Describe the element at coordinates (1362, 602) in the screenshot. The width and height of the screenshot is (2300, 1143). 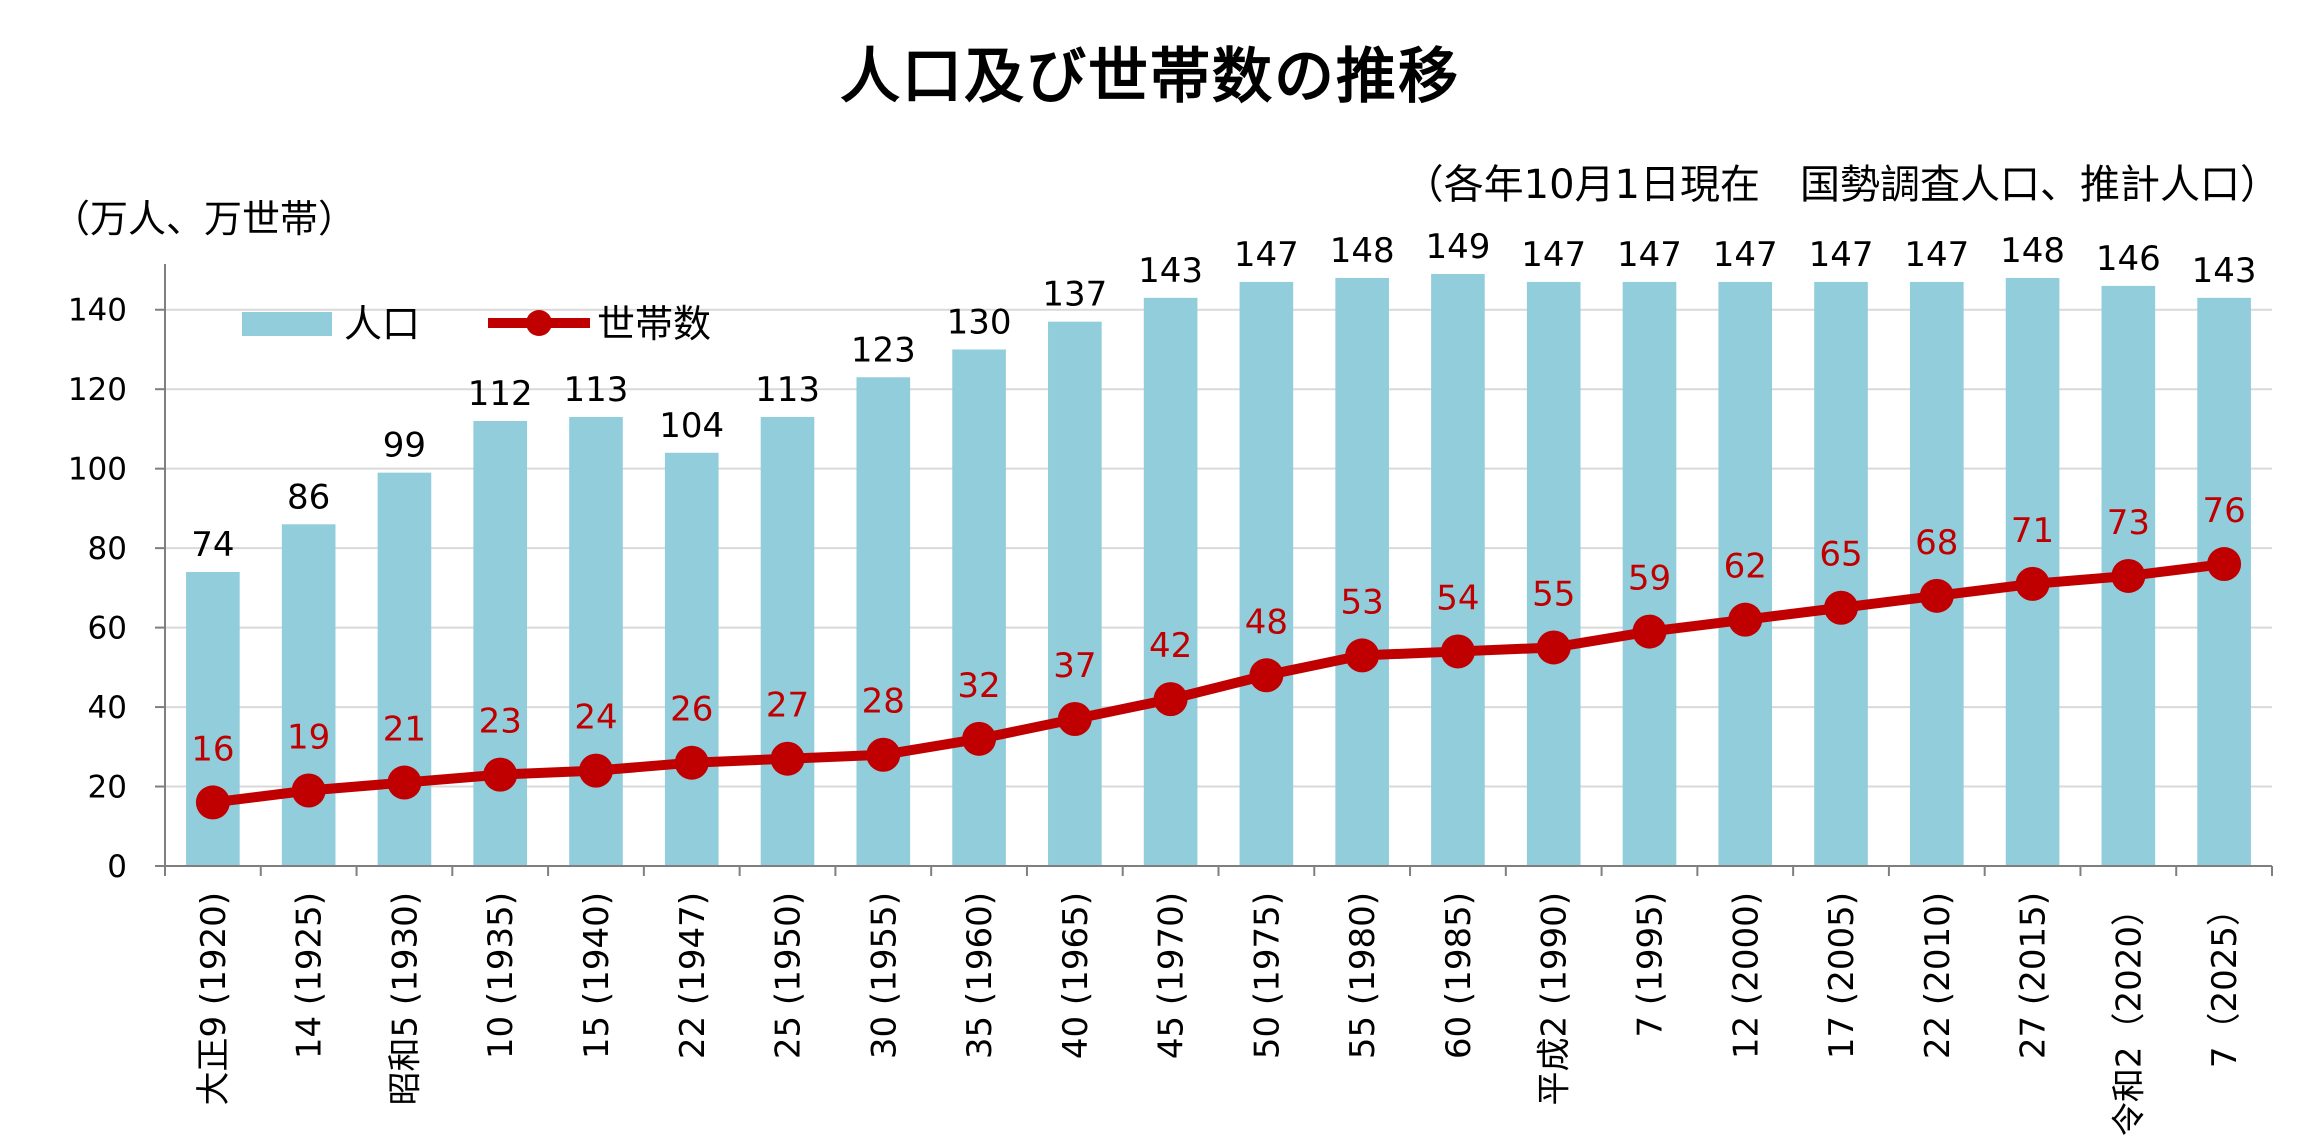
I see `household-value-label: 53` at that location.